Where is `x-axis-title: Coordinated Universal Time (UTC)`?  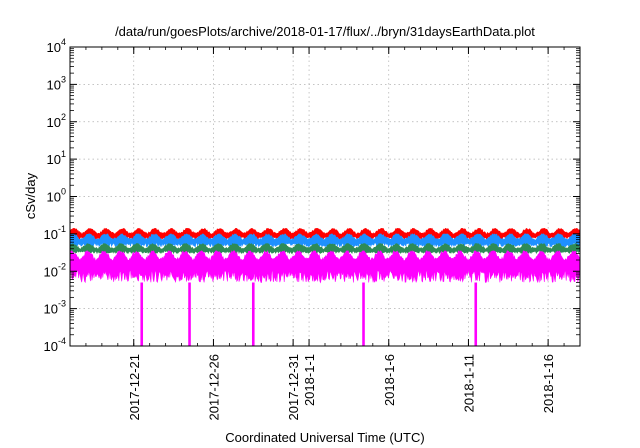 x-axis-title: Coordinated Universal Time (UTC) is located at coordinates (324, 437).